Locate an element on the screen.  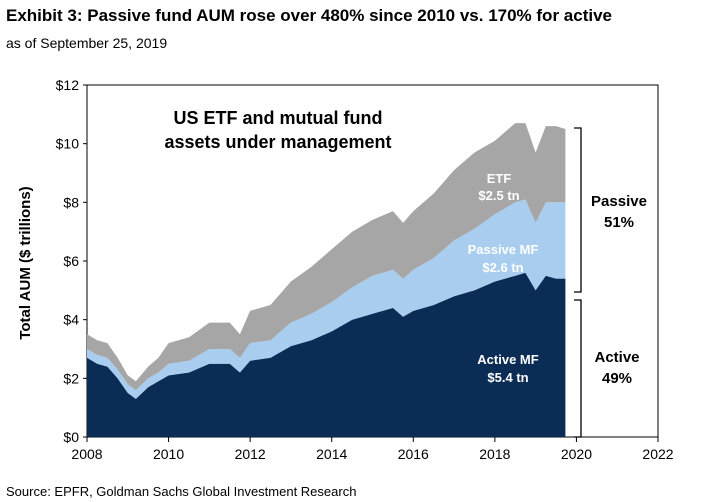
exhibit-subtitle: as of September 25, 2019 is located at coordinates (87, 43).